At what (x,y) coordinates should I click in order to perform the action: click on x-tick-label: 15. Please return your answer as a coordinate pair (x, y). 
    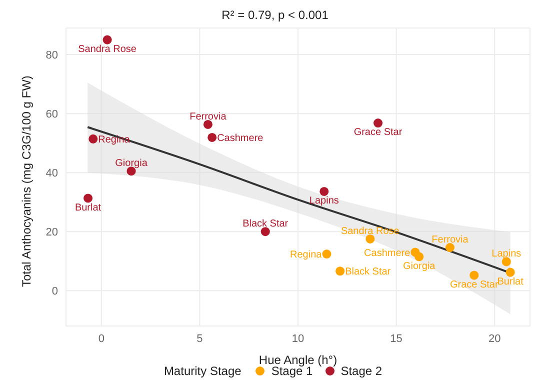
    Looking at the image, I should click on (396, 338).